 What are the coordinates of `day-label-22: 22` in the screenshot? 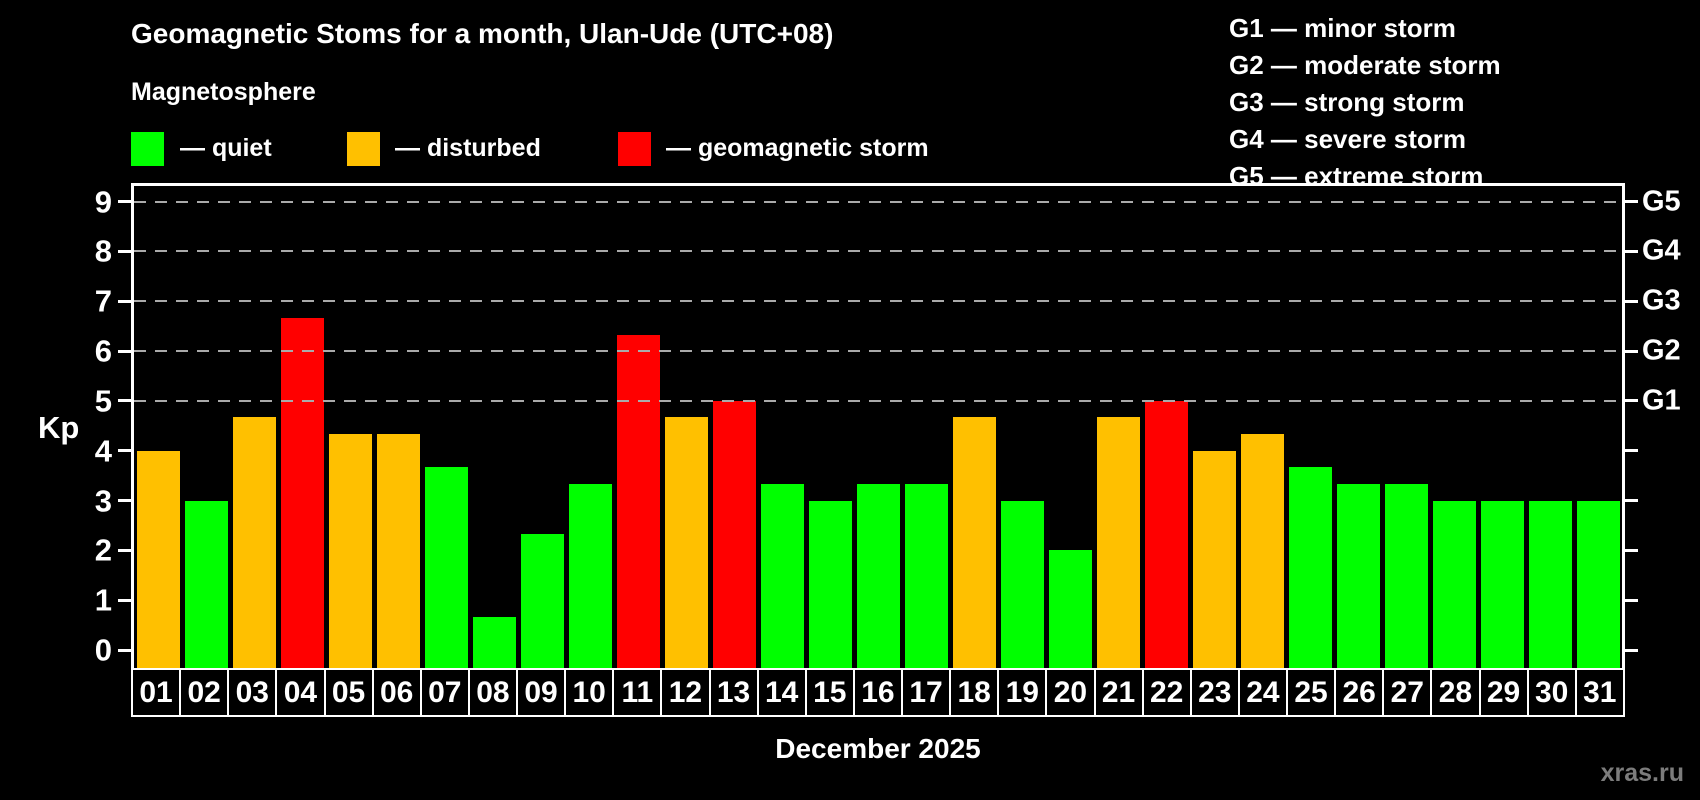 It's located at (1166, 692).